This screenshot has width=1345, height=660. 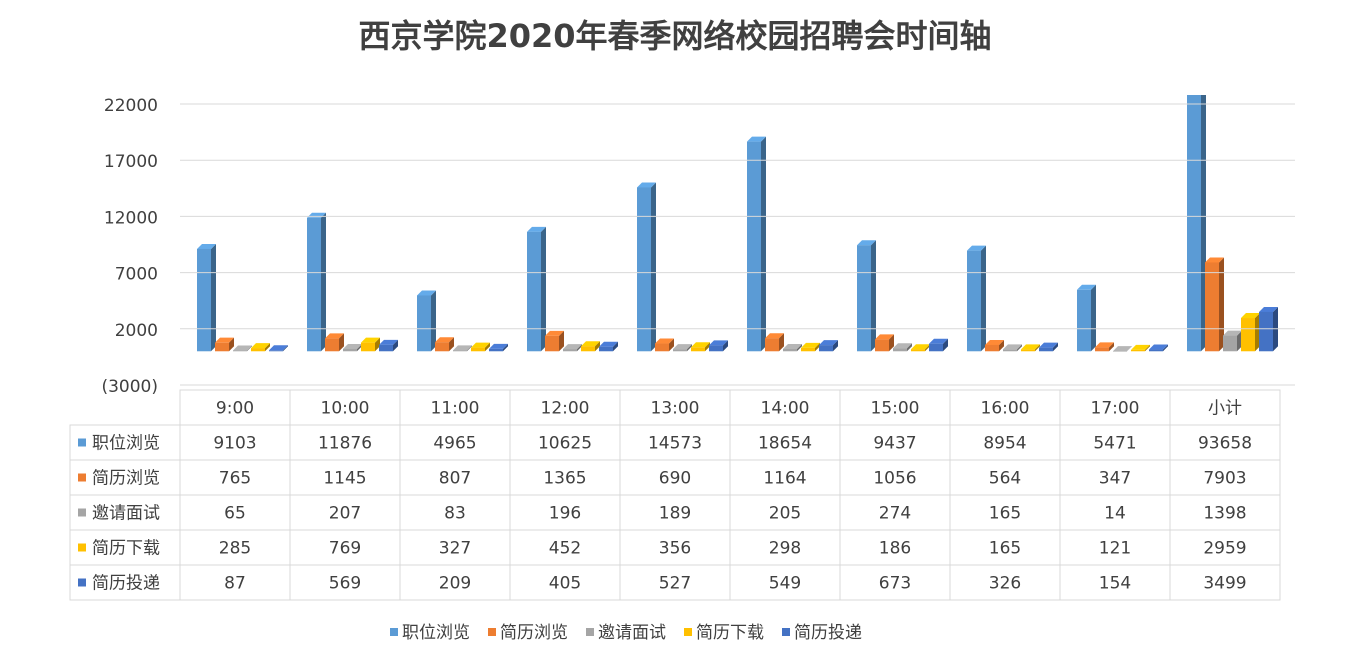 What do you see at coordinates (565, 444) in the screenshot?
I see `table-value: 10625` at bounding box center [565, 444].